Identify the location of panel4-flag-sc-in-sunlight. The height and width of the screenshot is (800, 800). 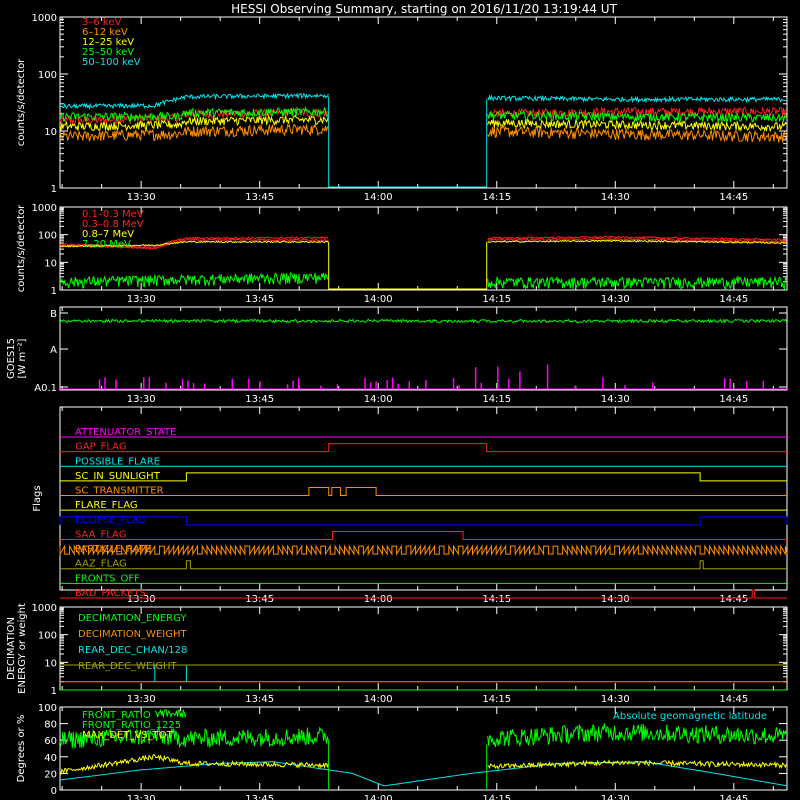
(423, 477).